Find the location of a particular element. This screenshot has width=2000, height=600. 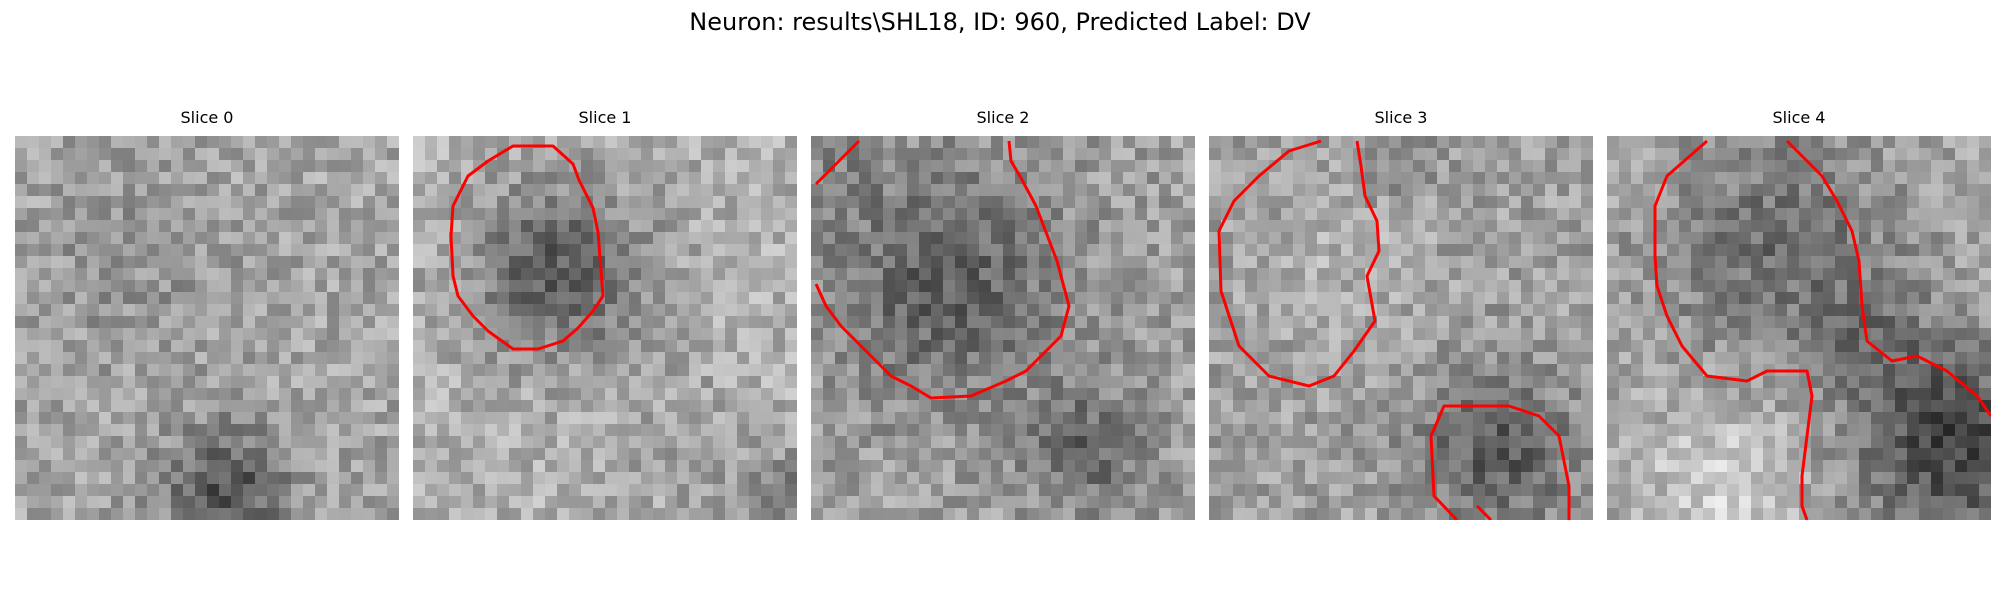

slice-title: Slice 2 is located at coordinates (1003, 117).